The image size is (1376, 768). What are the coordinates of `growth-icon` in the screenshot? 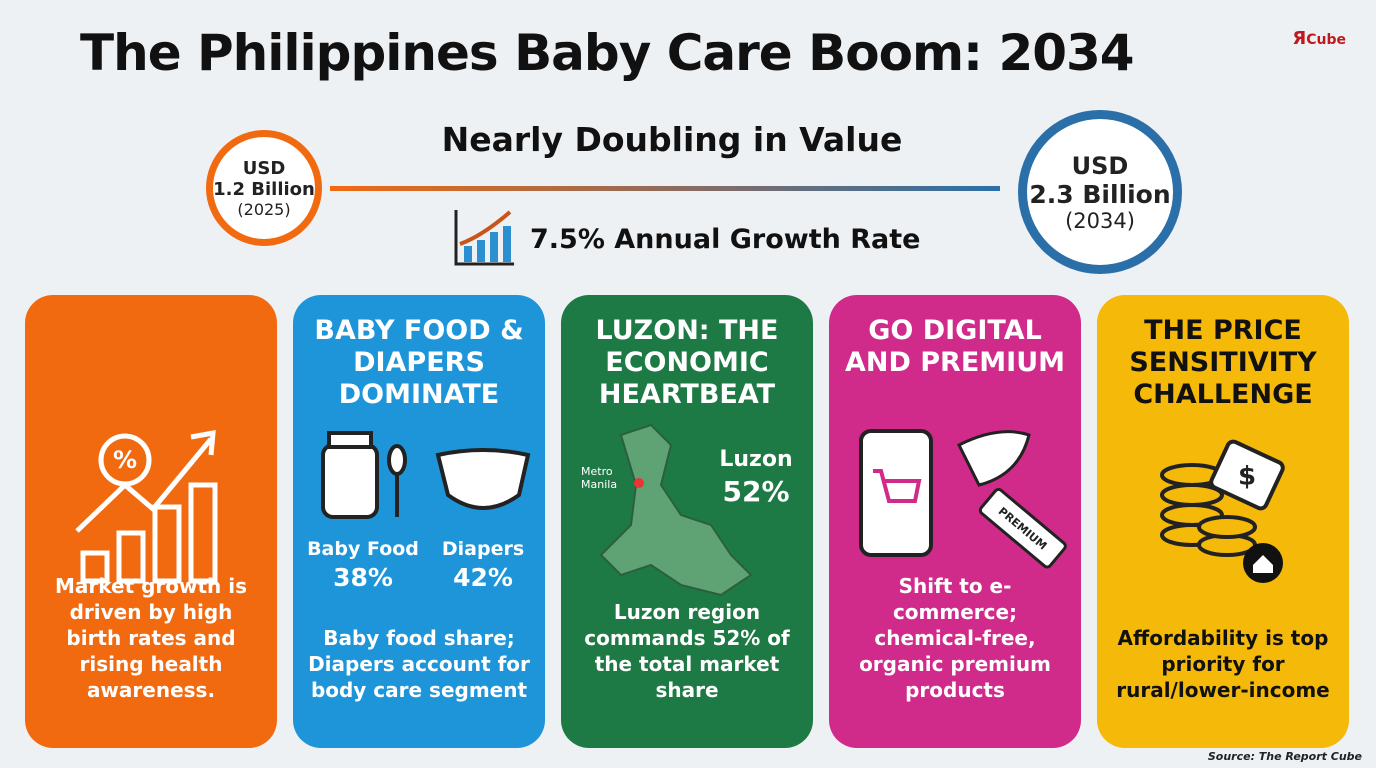 It's located at (484, 238).